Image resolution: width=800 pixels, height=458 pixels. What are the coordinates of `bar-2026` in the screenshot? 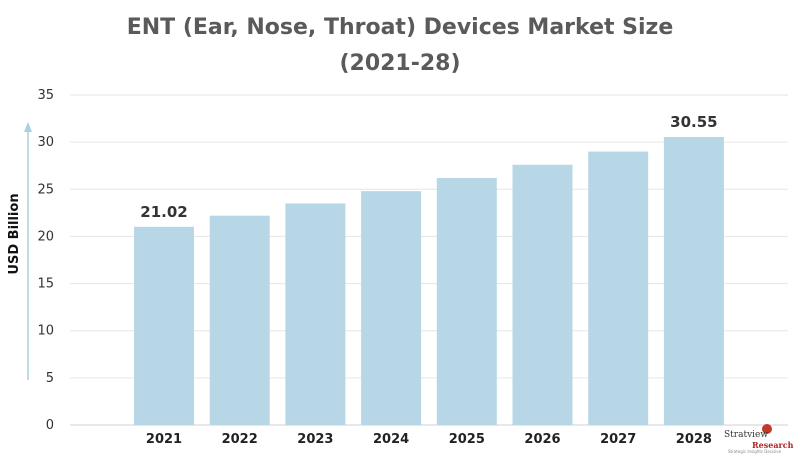 It's located at (542, 294).